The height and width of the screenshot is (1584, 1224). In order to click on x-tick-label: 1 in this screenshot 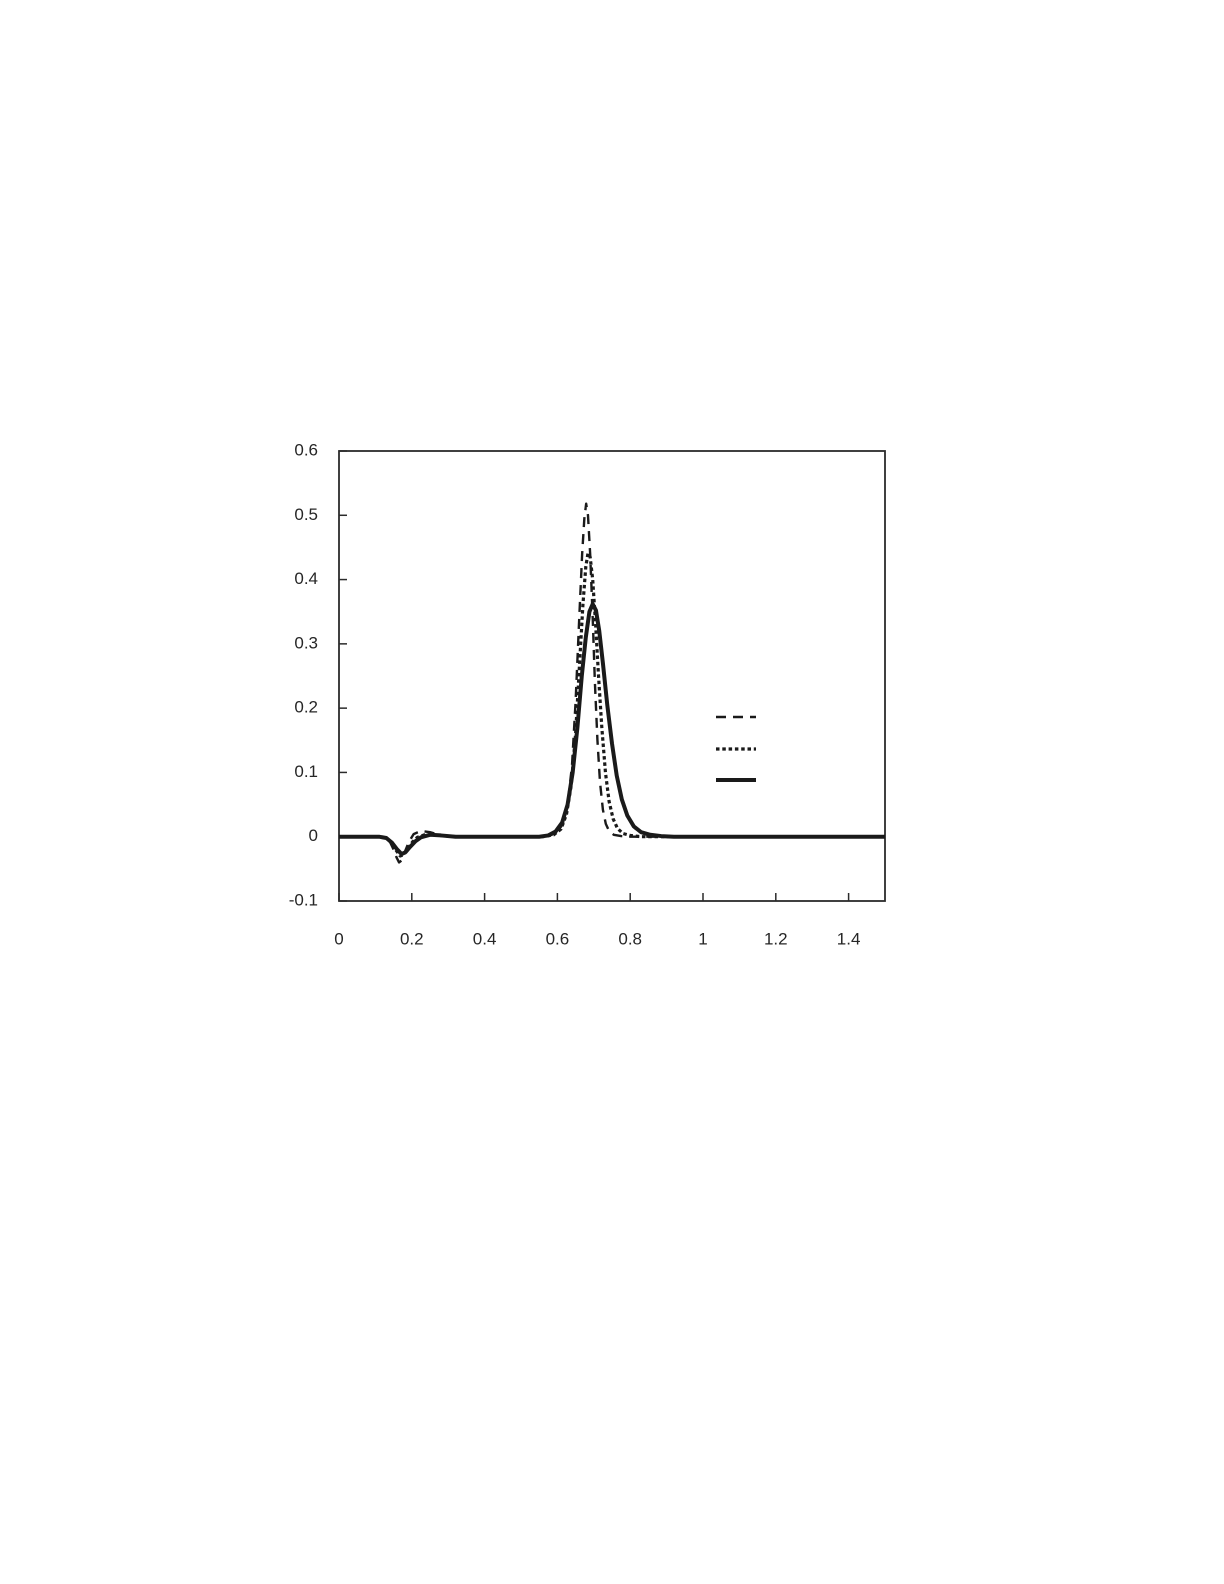, I will do `click(702, 938)`.